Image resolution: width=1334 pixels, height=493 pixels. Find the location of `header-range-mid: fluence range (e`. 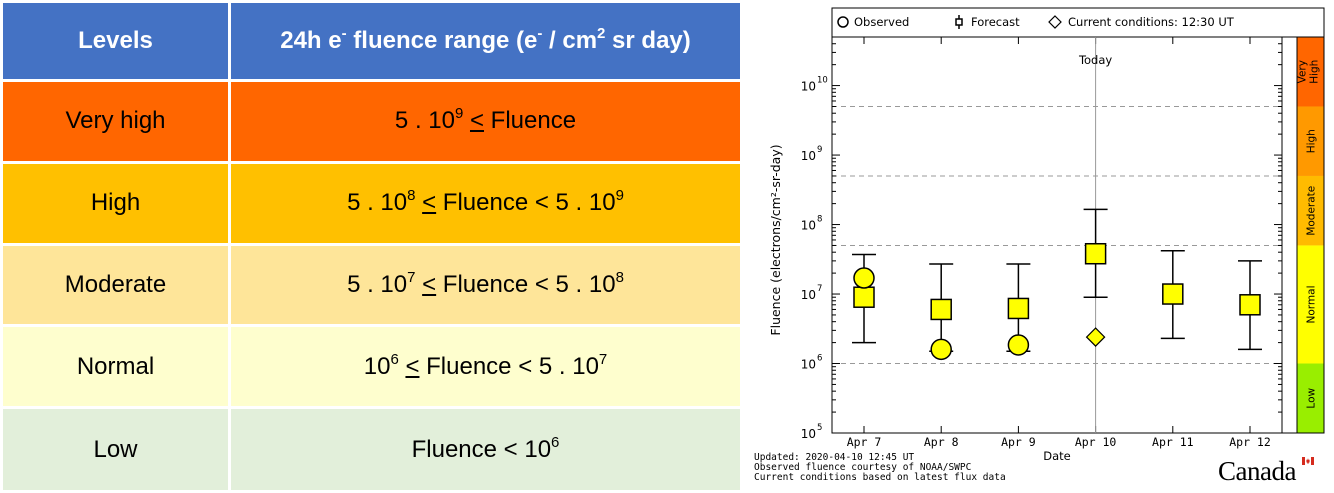

header-range-mid: fluence range (e is located at coordinates (442, 40).